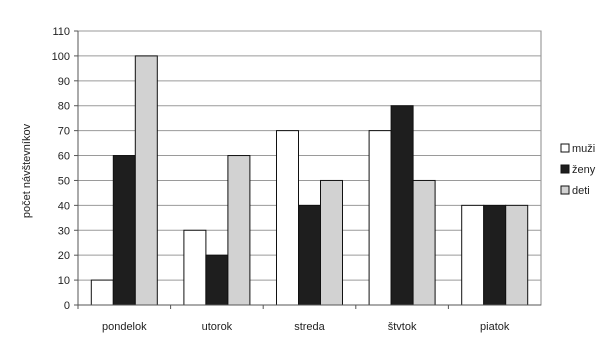 The width and height of the screenshot is (612, 349). Describe the element at coordinates (402, 205) in the screenshot. I see `bar-ženy-štvtok` at that location.